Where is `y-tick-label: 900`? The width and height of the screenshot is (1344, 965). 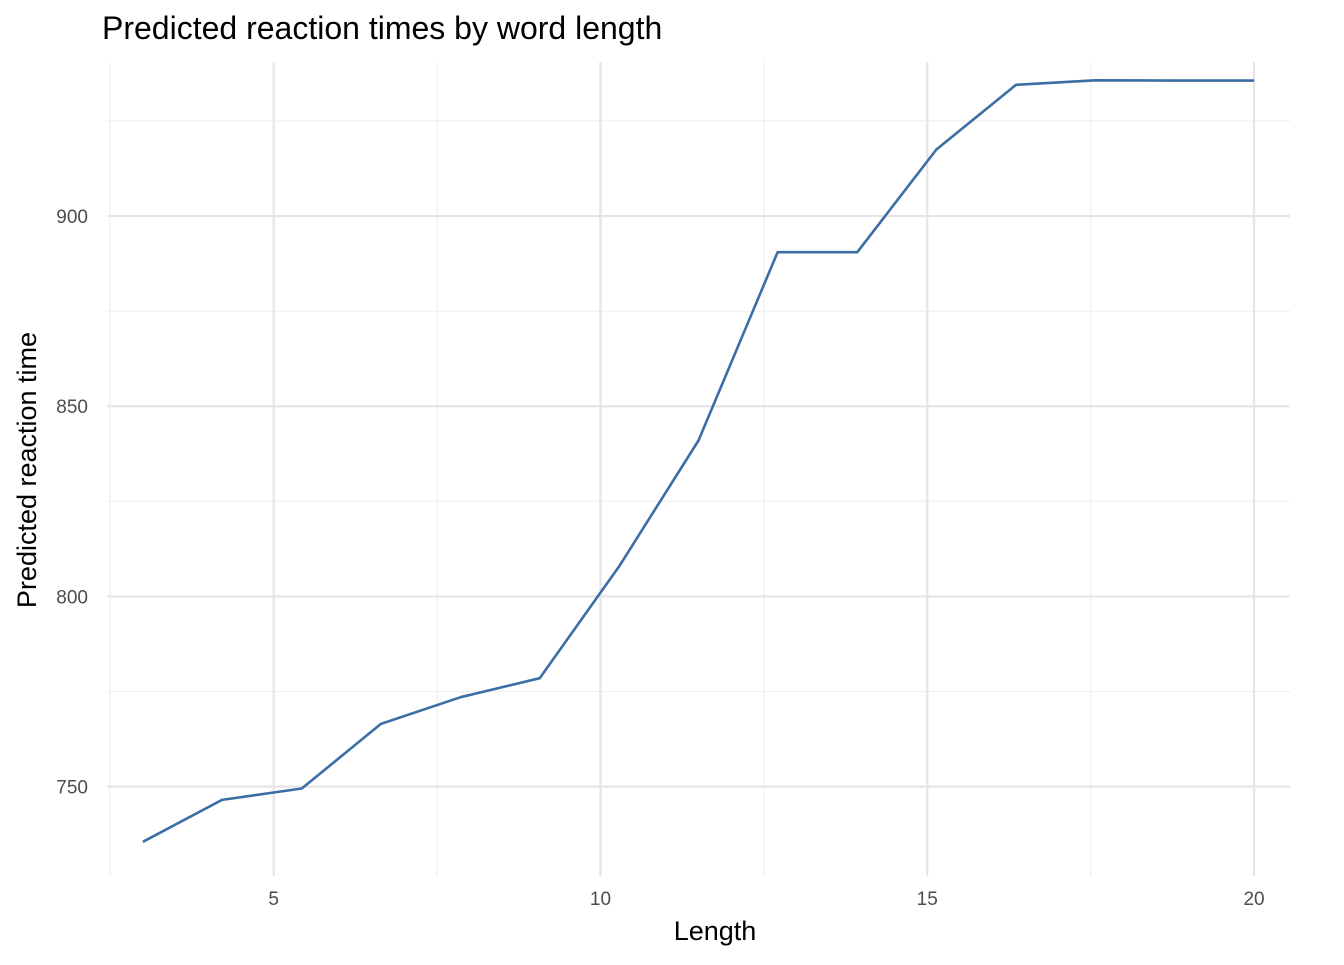 y-tick-label: 900 is located at coordinates (72, 217).